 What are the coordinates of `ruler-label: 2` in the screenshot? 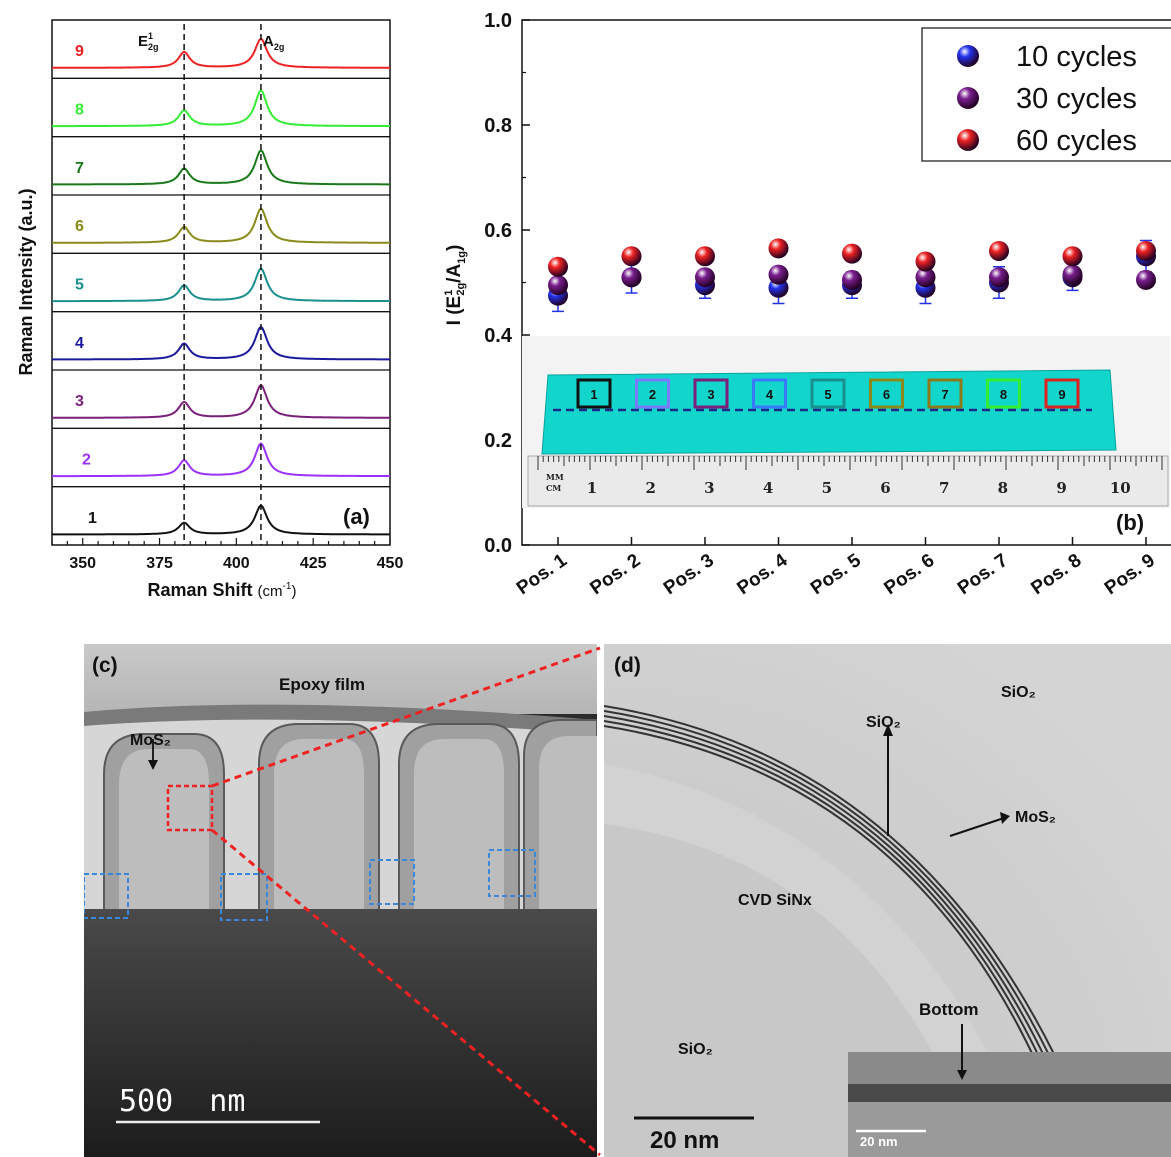 It's located at (650, 488).